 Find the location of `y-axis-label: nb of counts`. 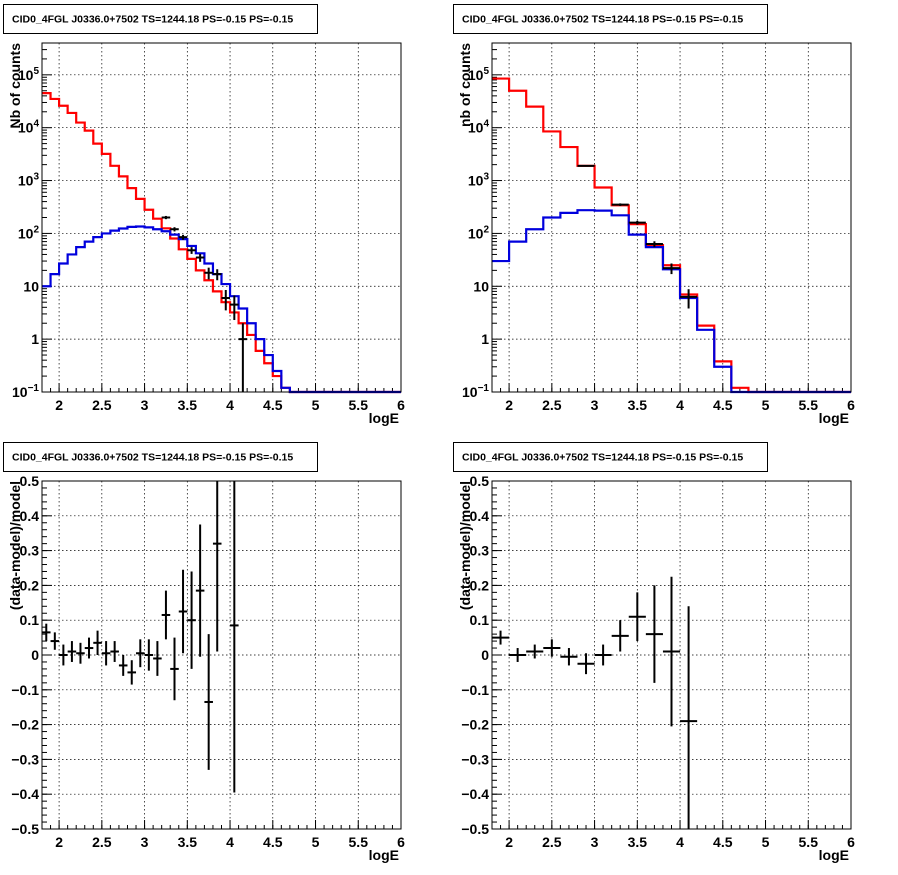

y-axis-label: nb of counts is located at coordinates (465, 85).